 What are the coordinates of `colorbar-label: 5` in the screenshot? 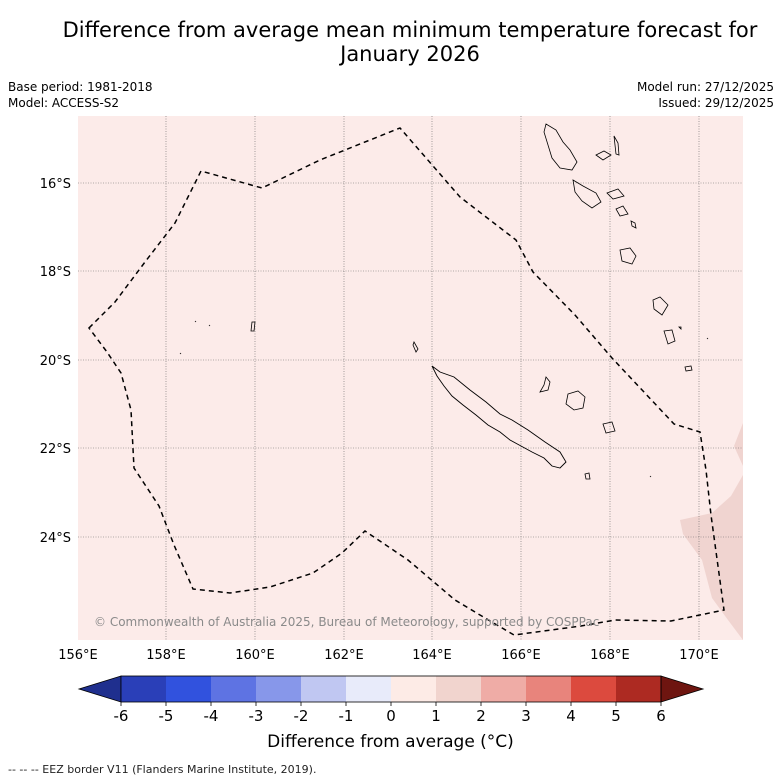 It's located at (616, 716).